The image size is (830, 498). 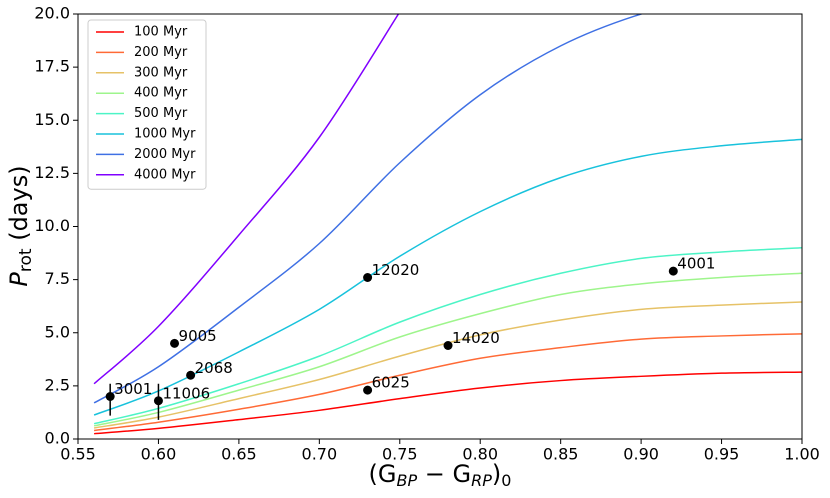 I want to click on curve, so click(x=448, y=403).